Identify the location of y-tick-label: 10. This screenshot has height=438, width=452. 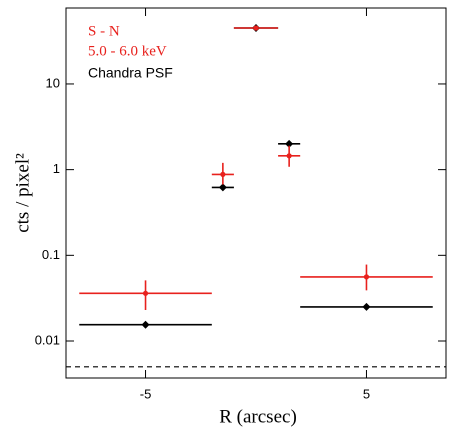
(53, 82).